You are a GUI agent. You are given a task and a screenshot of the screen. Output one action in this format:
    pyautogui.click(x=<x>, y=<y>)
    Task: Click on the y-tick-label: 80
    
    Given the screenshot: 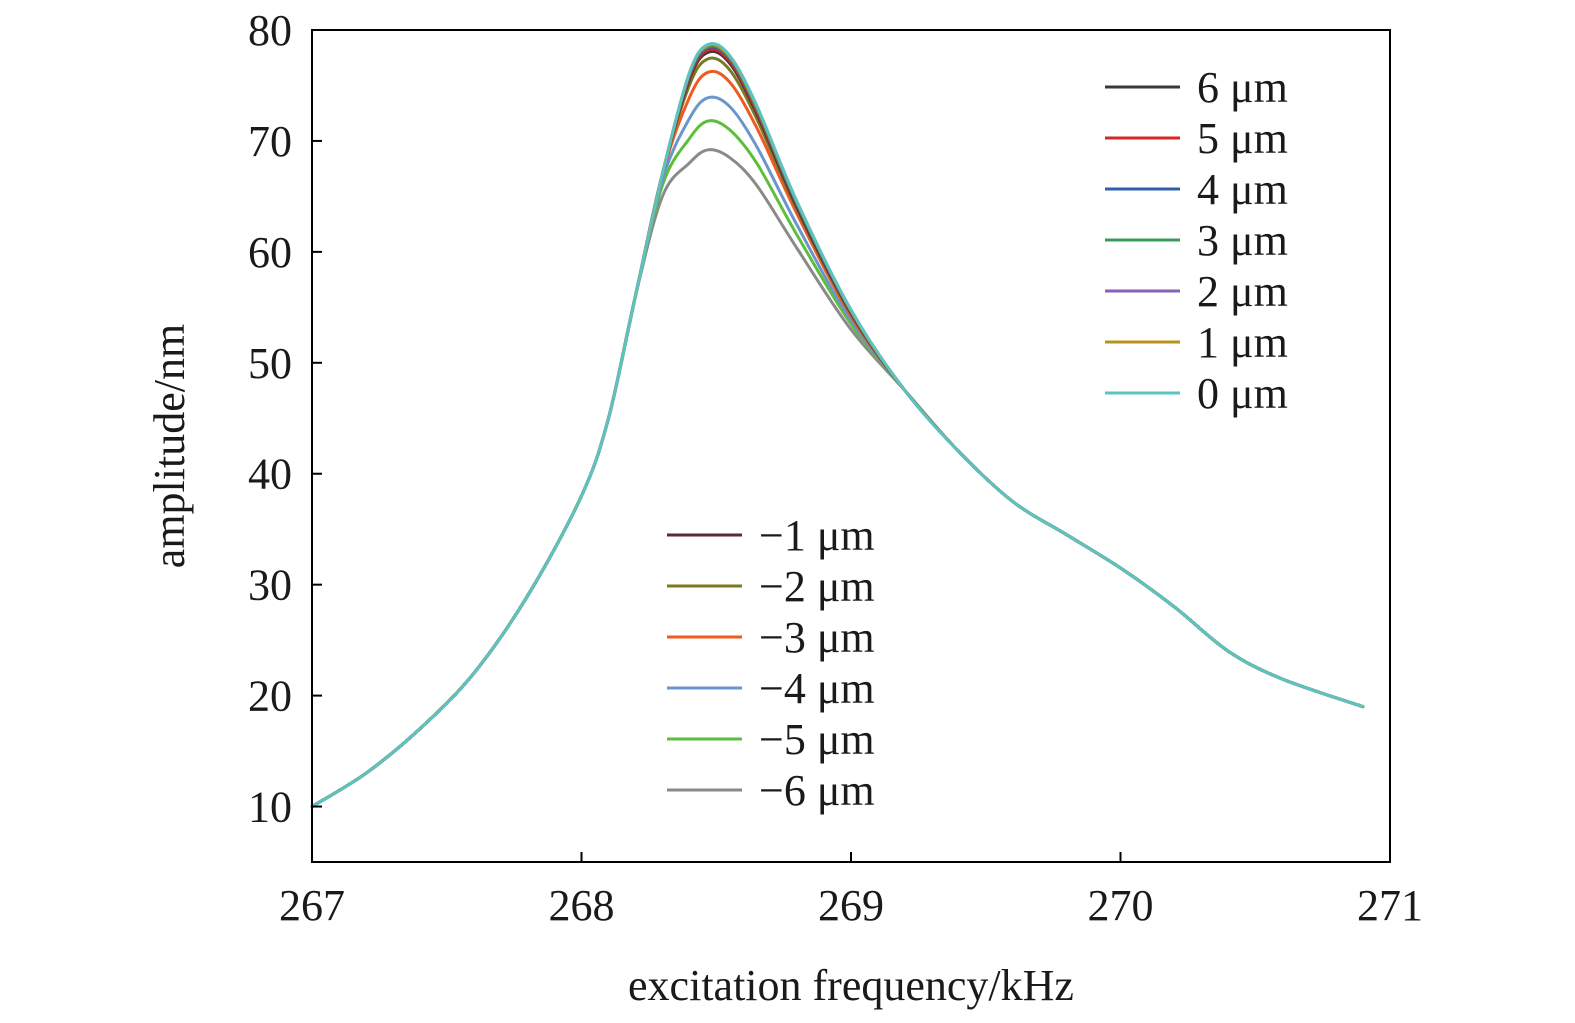 What is the action you would take?
    pyautogui.click(x=270, y=30)
    